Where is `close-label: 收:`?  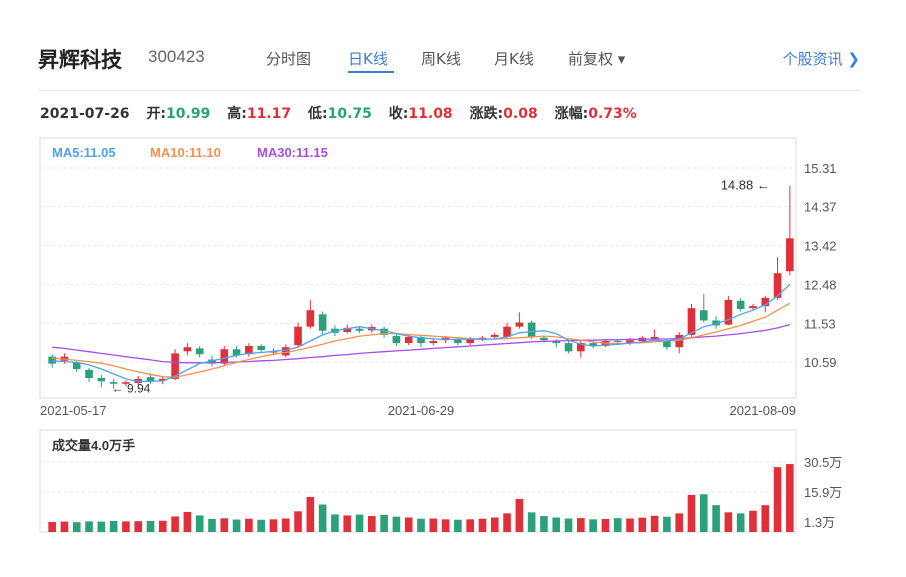 close-label: 收: is located at coordinates (398, 114).